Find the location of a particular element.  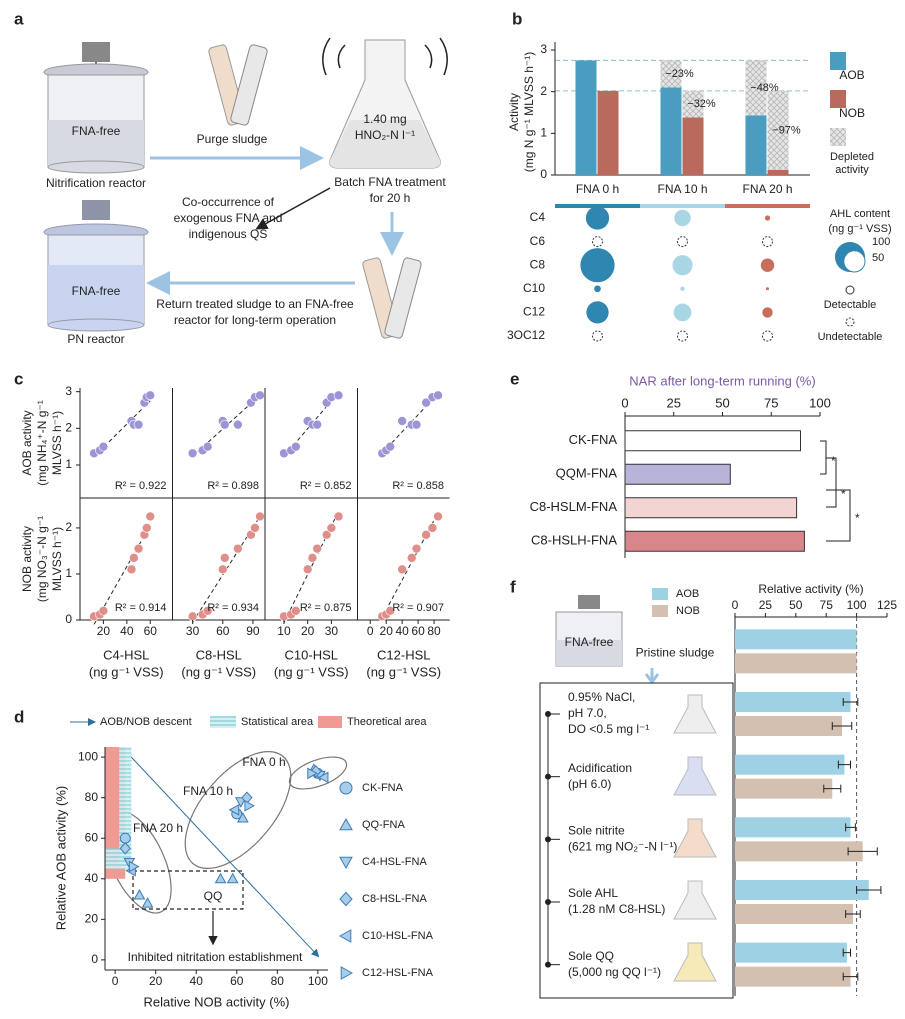

size-legend-bubble is located at coordinates (854, 261).